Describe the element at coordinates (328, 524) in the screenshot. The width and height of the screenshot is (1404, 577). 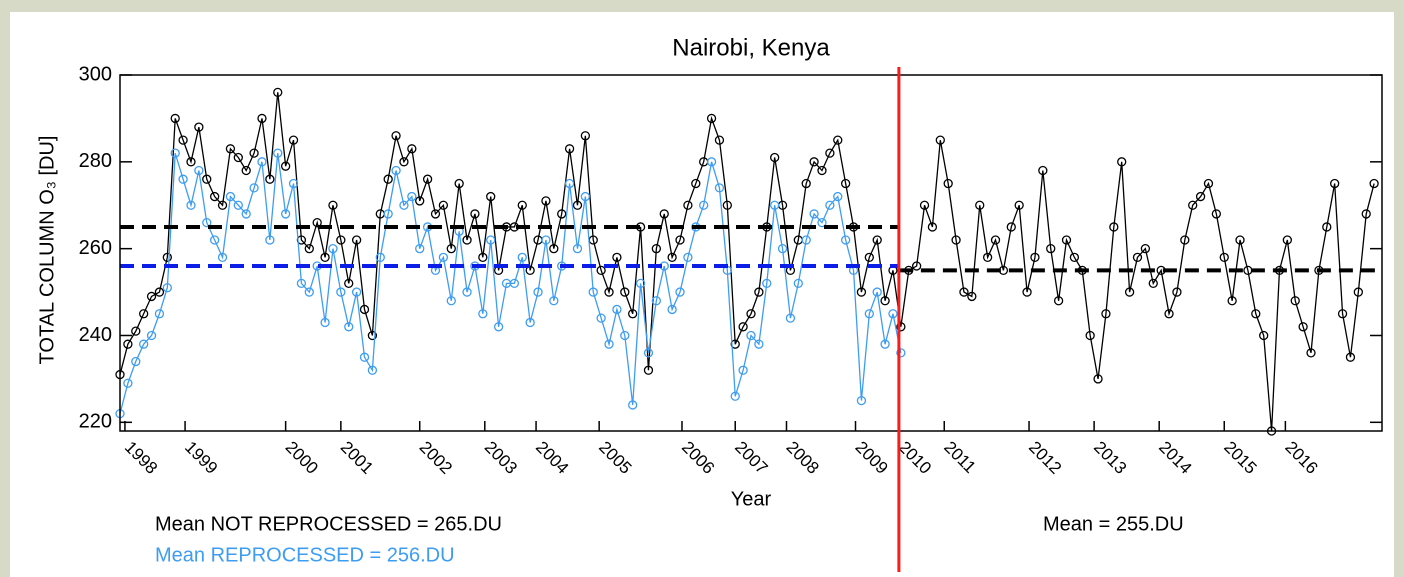
I see `annotation: Mean NOT REPROCESSED = 265.DU` at that location.